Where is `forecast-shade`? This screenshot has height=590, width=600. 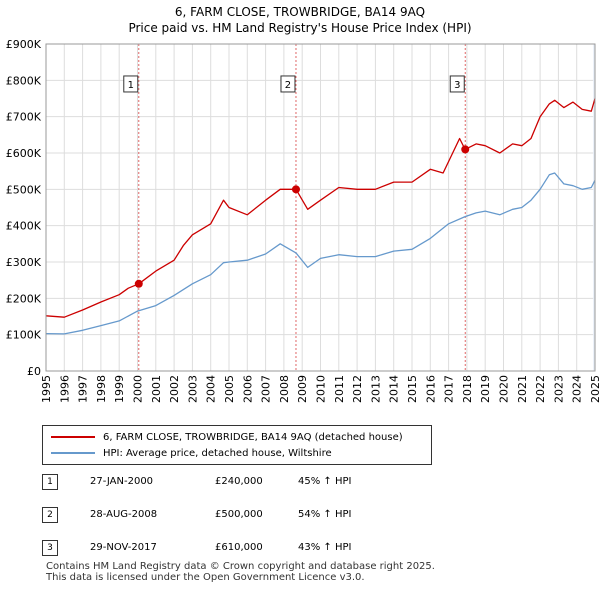
forecast-shade is located at coordinates (594, 207).